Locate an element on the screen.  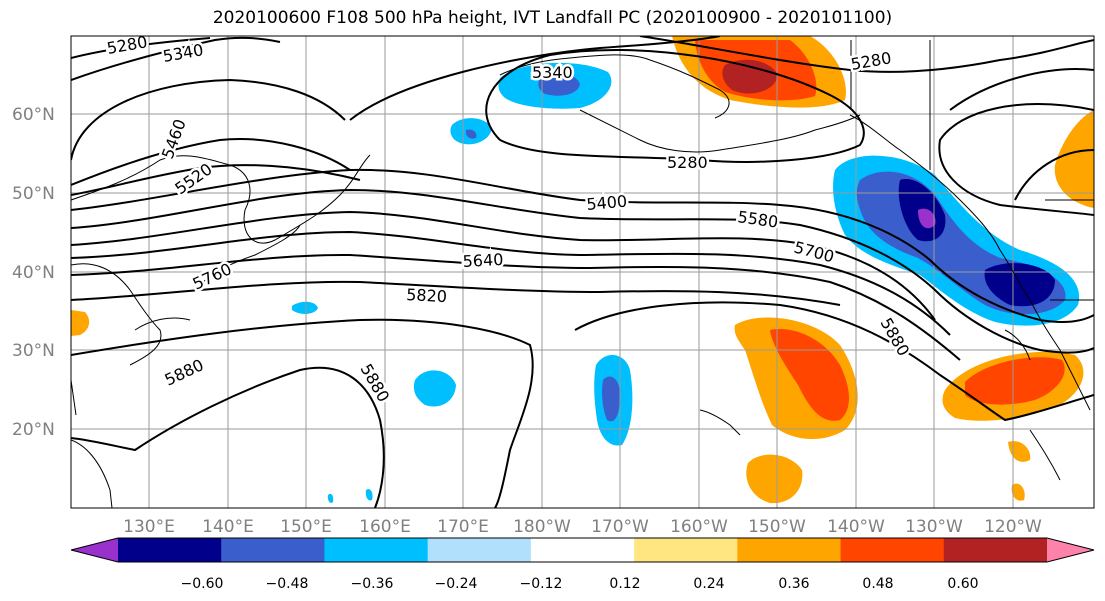
latitude-labels: 60°N 50°N 40°N 30°N 20°N is located at coordinates (33, 272).